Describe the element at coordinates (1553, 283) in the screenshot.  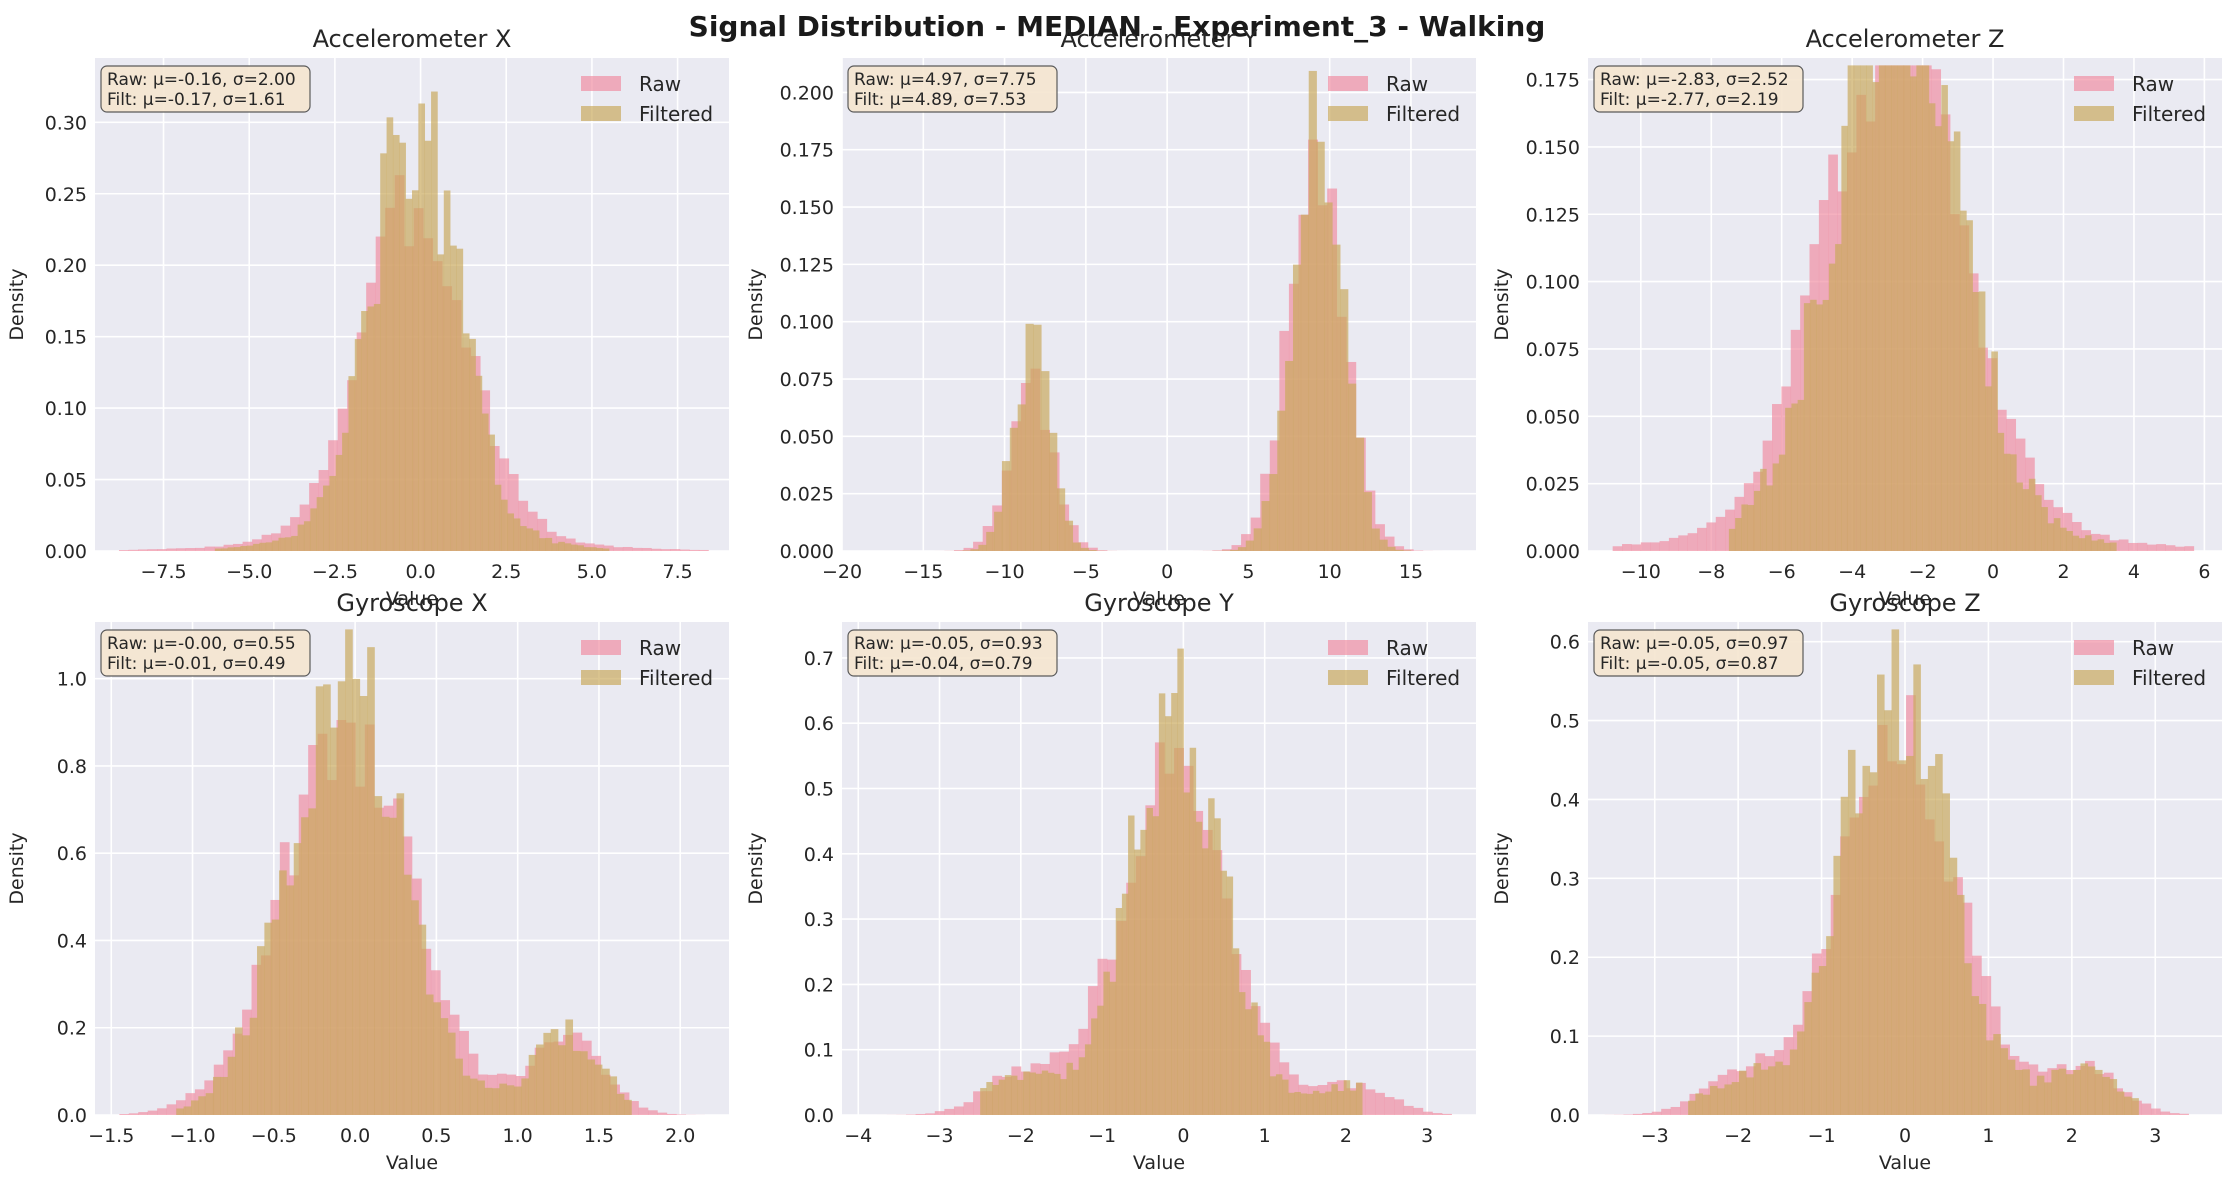
I see `y-tick-label: 0.100` at that location.